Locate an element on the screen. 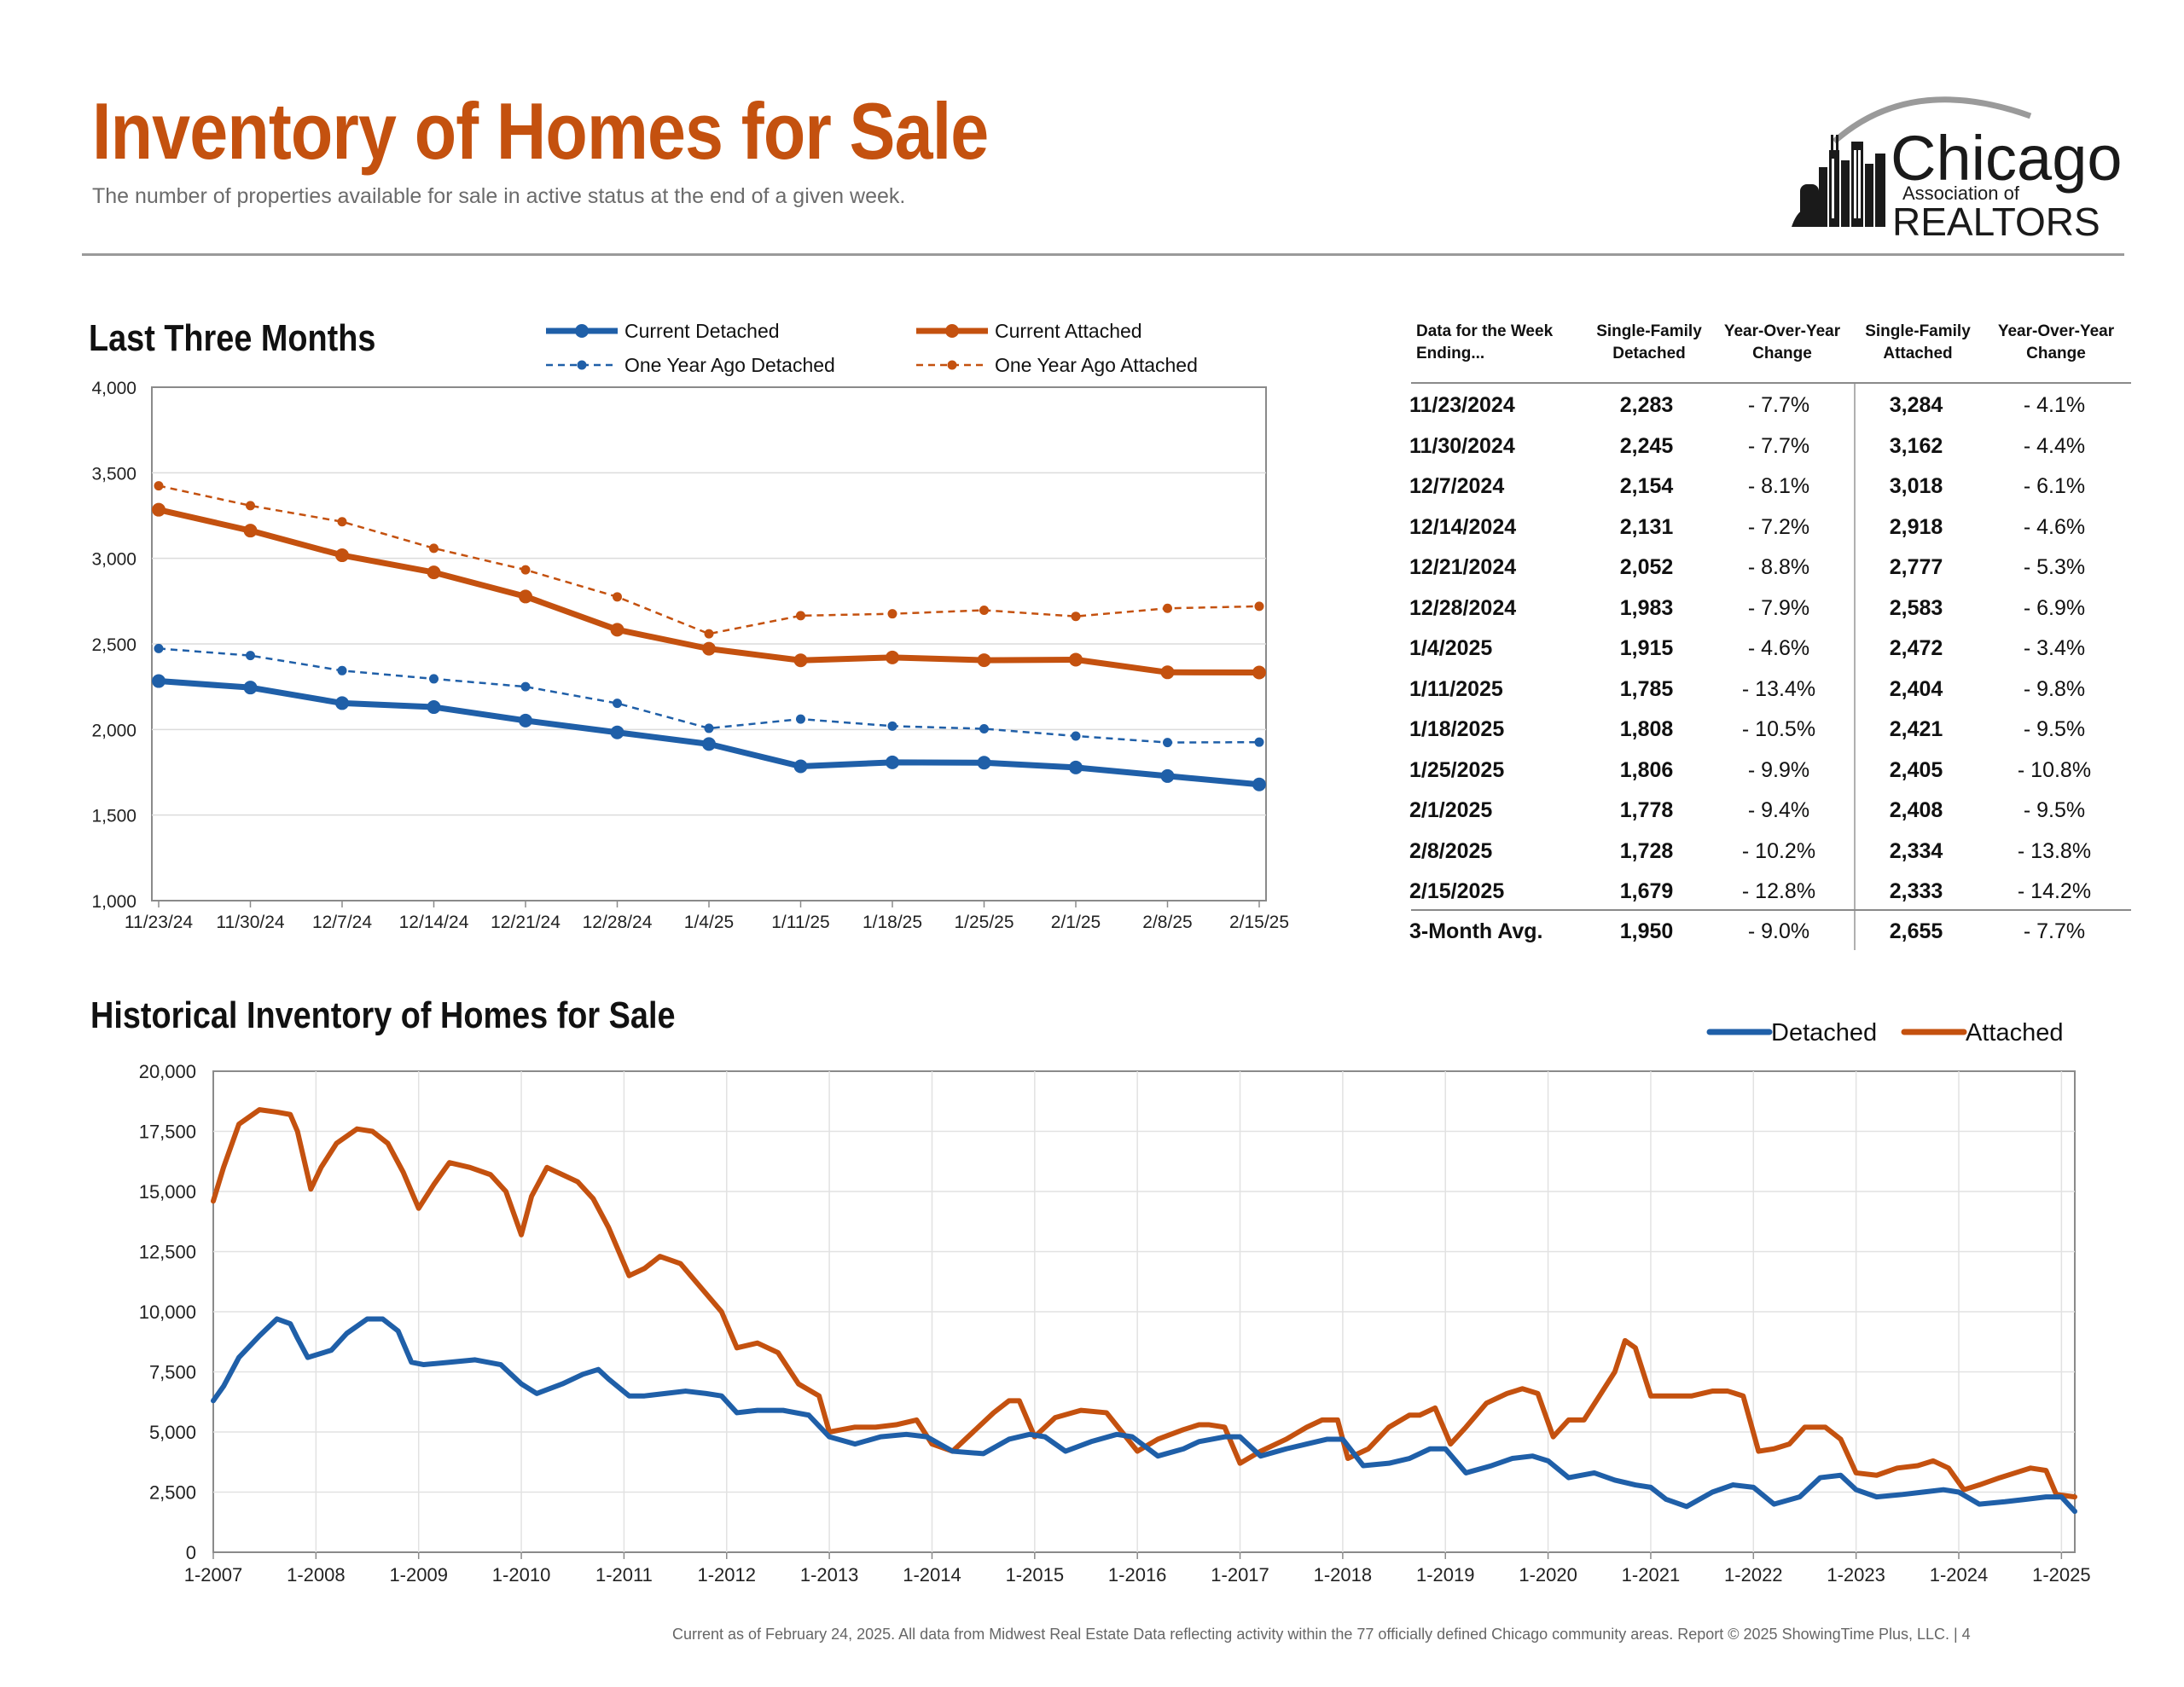  cell-attached-yoy: - 6.1% is located at coordinates (2054, 486).